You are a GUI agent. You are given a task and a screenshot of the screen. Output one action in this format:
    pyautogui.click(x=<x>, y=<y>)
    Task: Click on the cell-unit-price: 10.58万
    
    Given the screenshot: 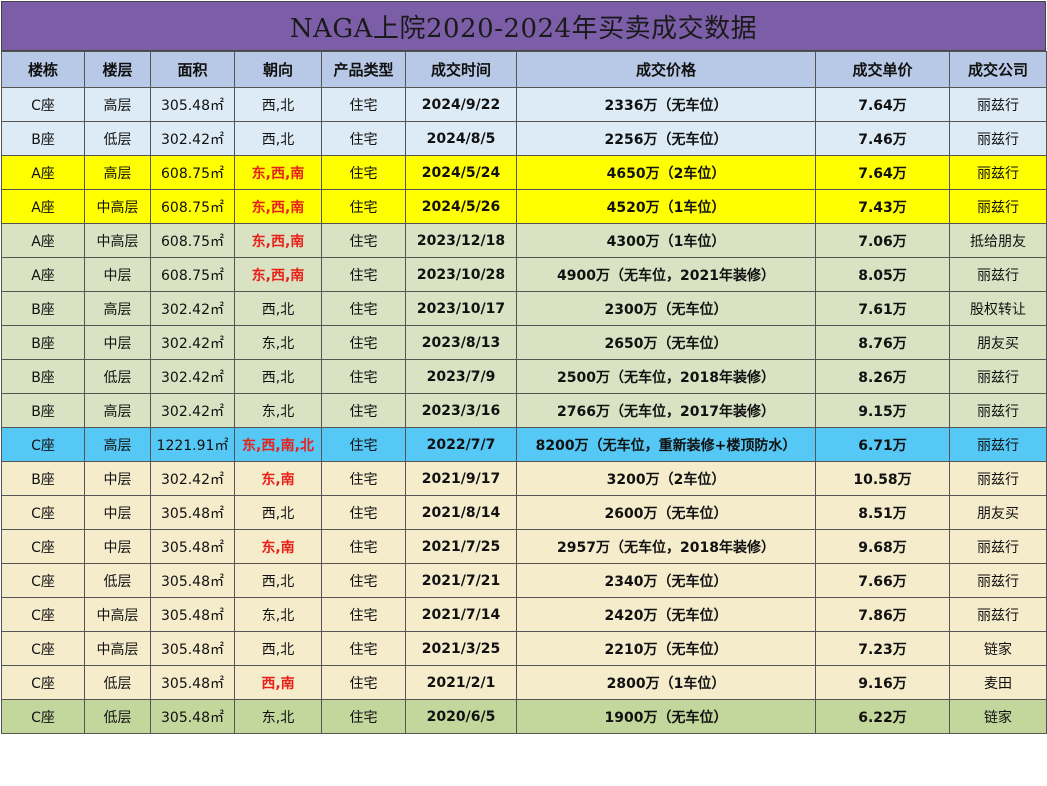 What is the action you would take?
    pyautogui.click(x=882, y=478)
    